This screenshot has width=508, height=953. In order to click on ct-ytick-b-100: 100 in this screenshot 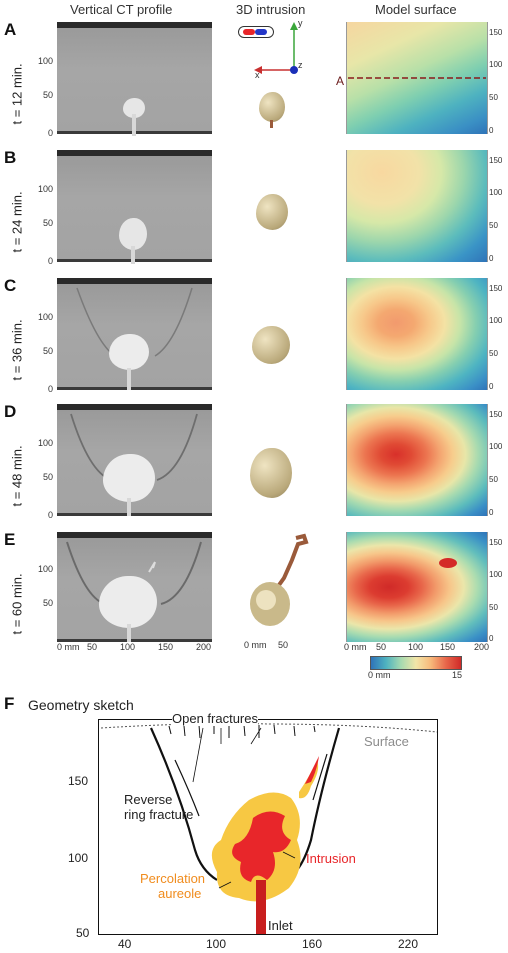, I will do `click(46, 189)`.